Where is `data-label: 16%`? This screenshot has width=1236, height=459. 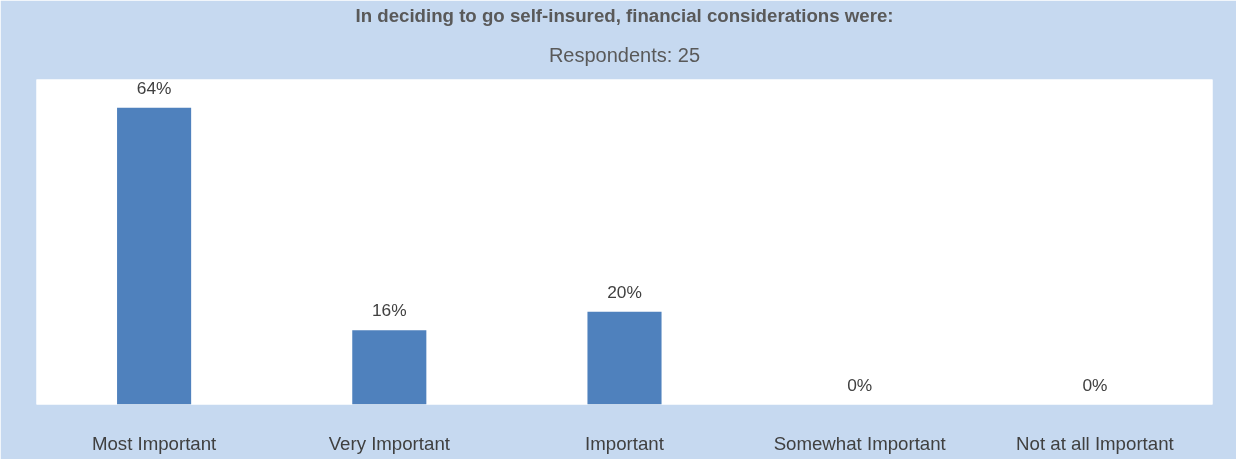
data-label: 16% is located at coordinates (389, 310).